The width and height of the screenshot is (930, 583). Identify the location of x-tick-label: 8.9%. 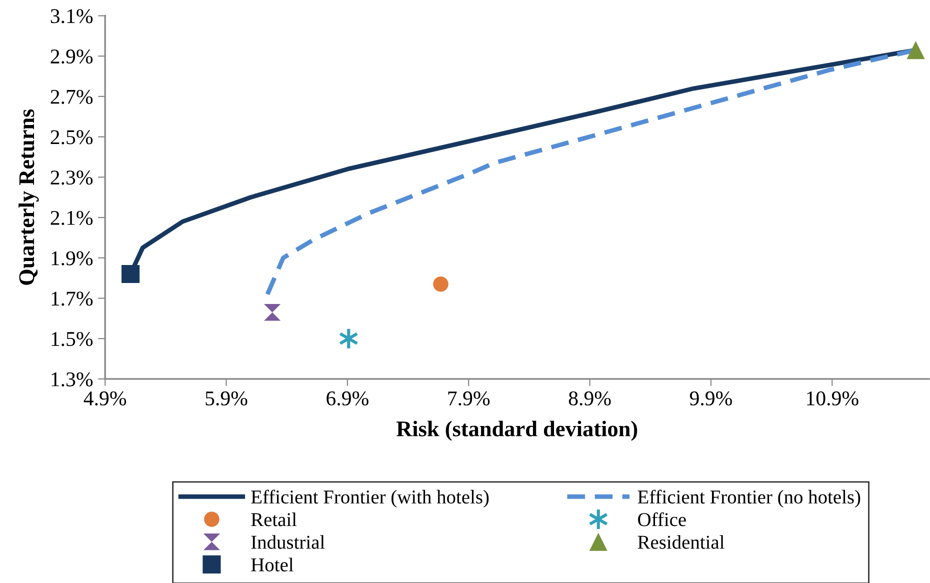
(589, 398).